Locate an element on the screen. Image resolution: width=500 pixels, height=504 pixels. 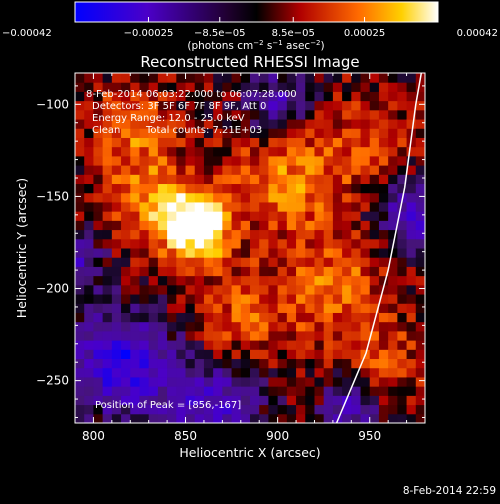
y-tick-label: −150 is located at coordinates (52, 196).